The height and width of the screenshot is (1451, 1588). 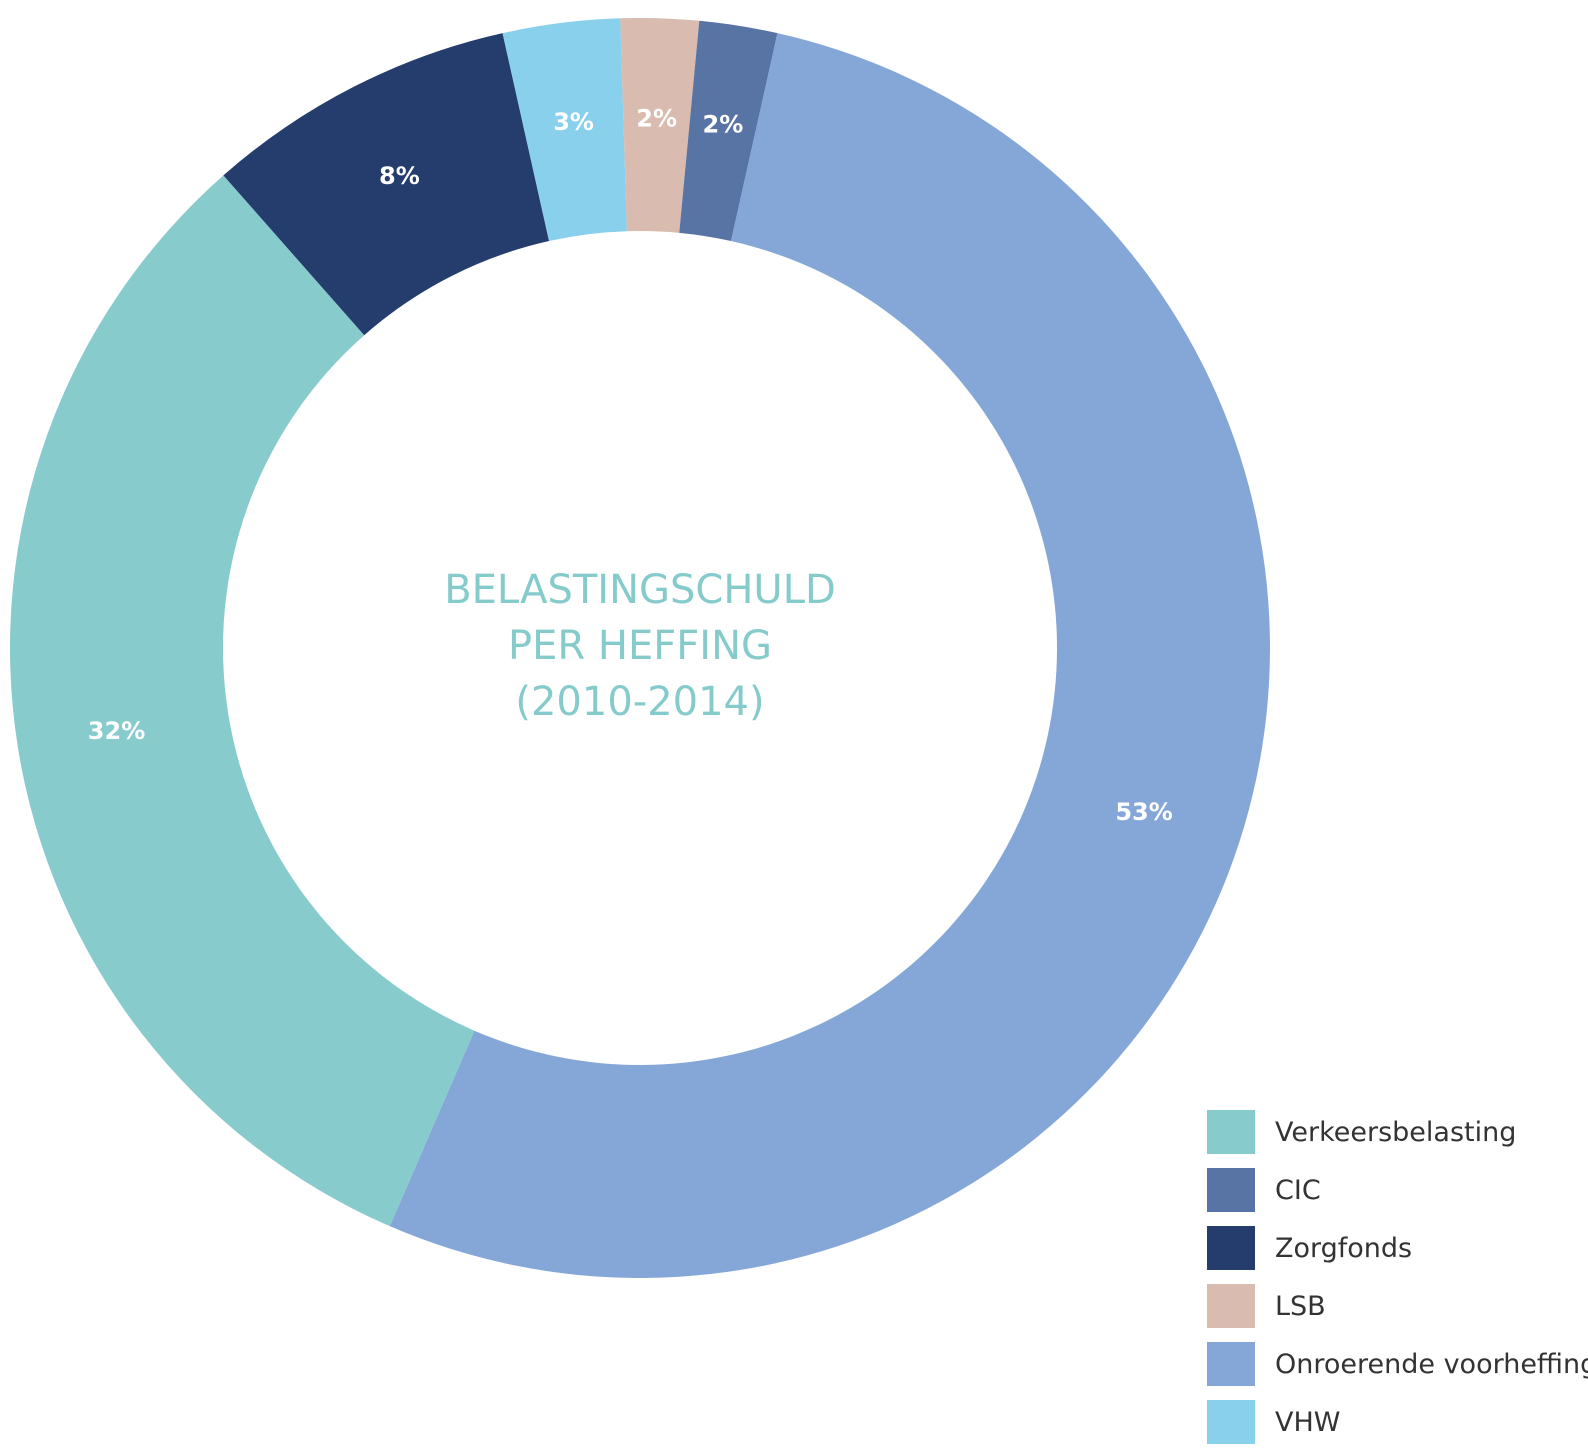 What do you see at coordinates (1298, 1190) in the screenshot?
I see `legend-label: CIC` at bounding box center [1298, 1190].